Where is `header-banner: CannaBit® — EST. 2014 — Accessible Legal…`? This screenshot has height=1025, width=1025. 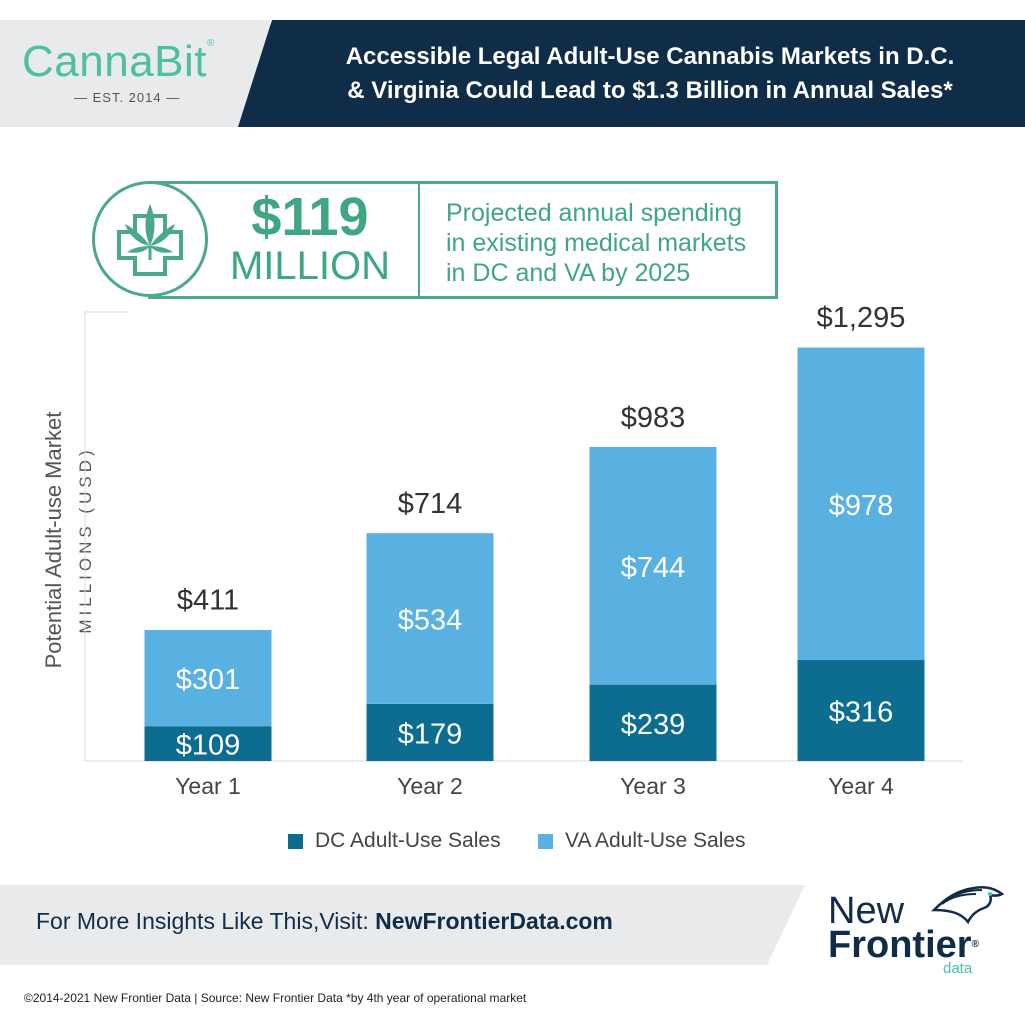
header-banner: CannaBit® — EST. 2014 — Accessible Legal… is located at coordinates (512, 73).